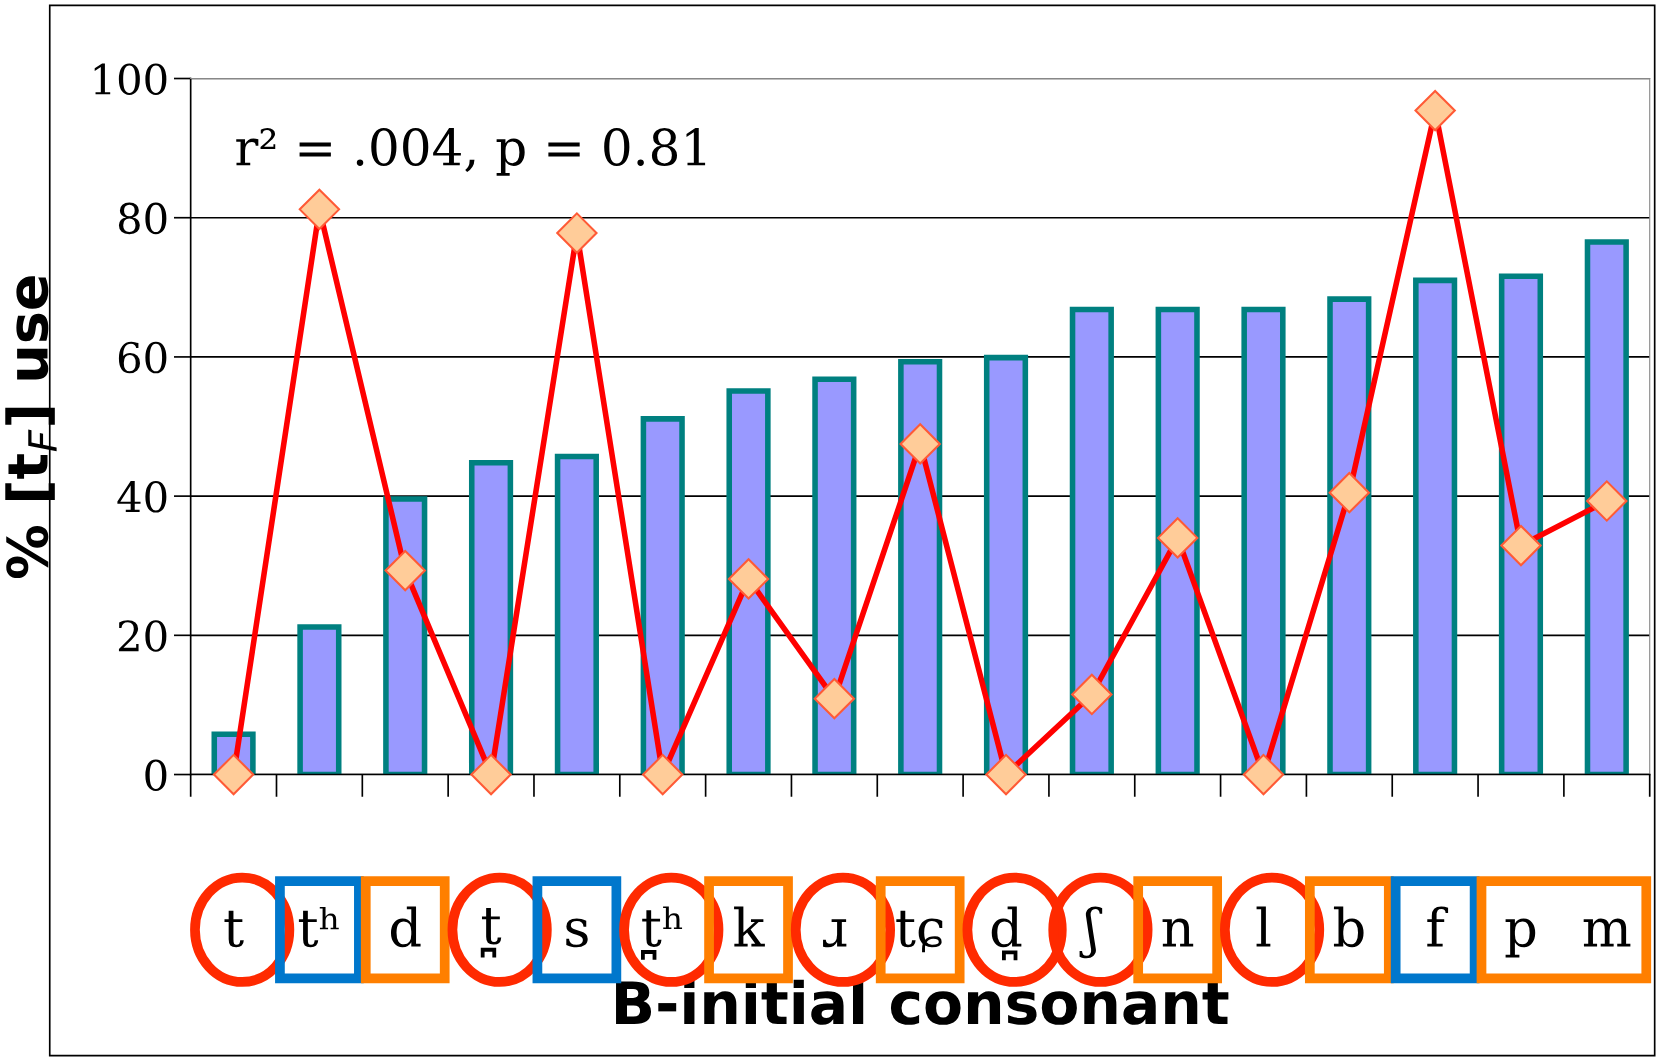 The width and height of the screenshot is (1658, 1061). I want to click on x-tick-label: d, so click(405, 927).